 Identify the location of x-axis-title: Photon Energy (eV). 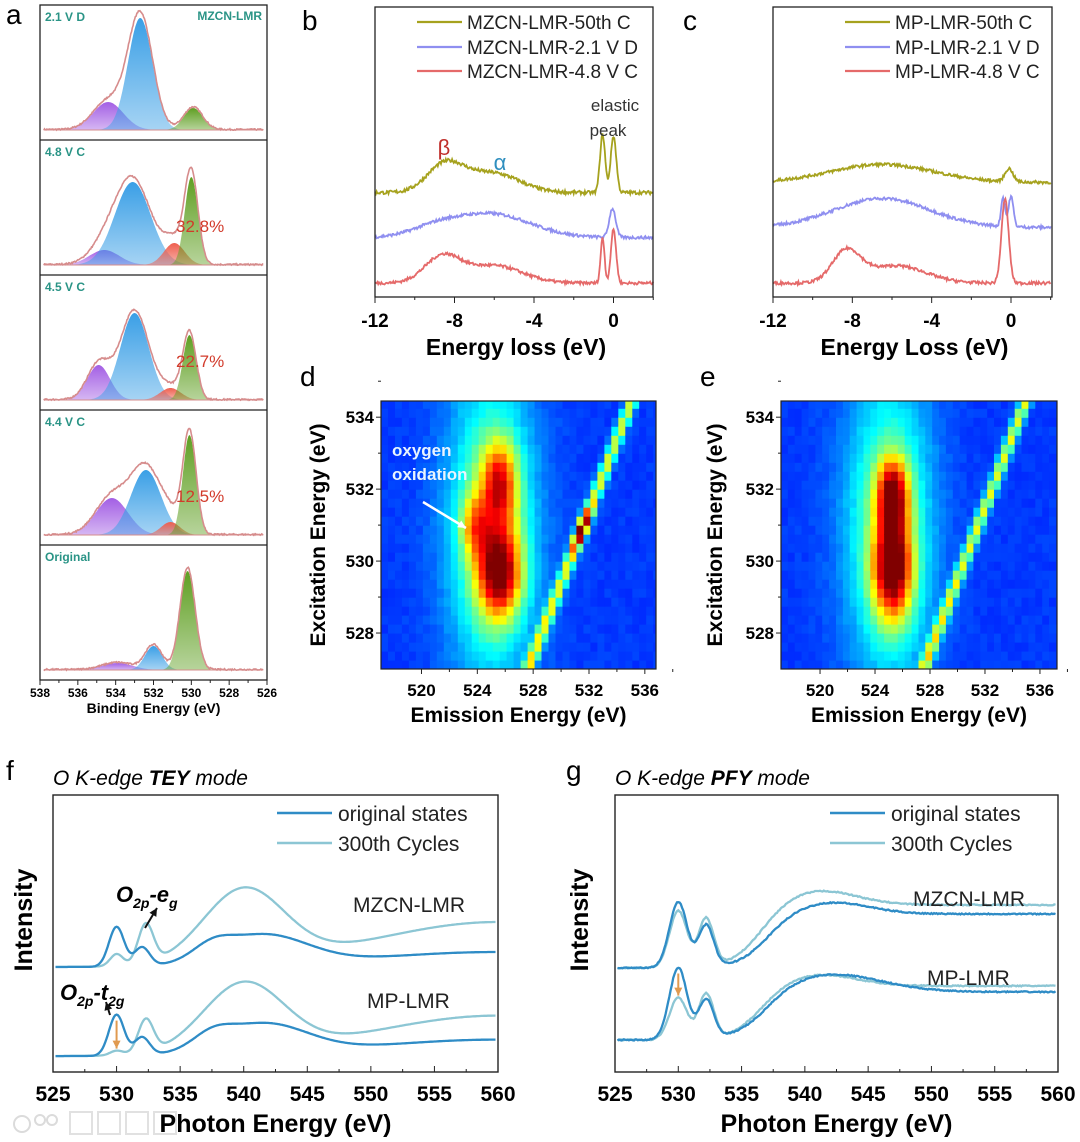
(276, 1124).